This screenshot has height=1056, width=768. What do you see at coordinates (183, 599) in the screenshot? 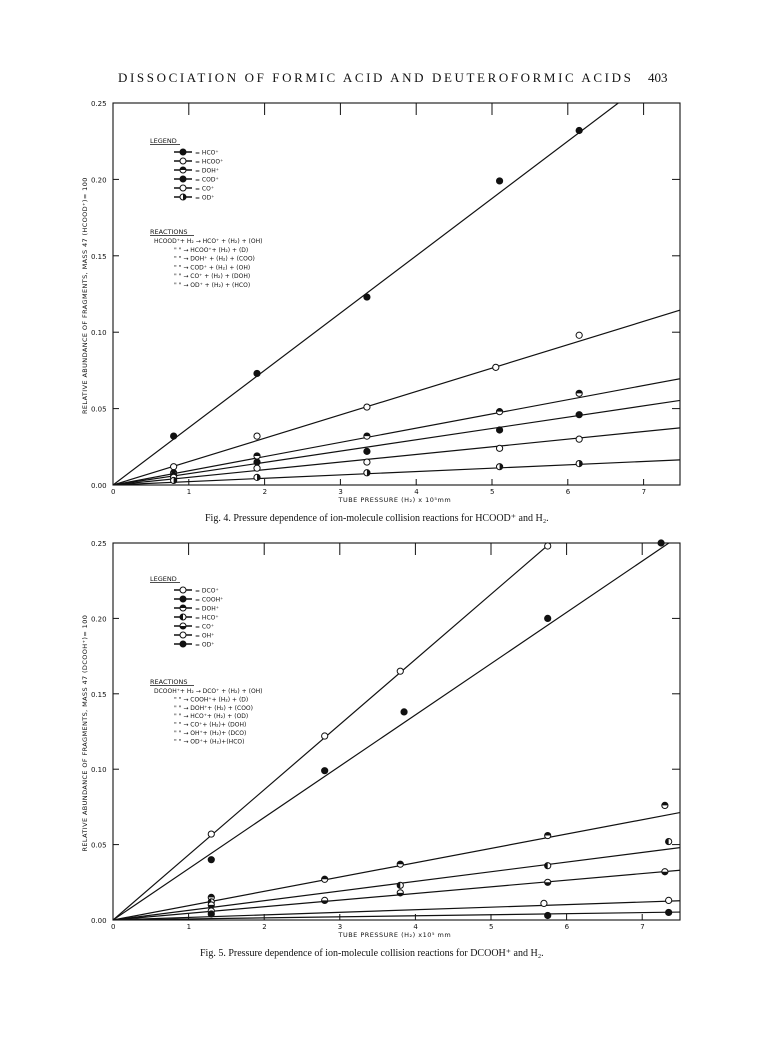
I see `f5-legend-marker-1-shape` at bounding box center [183, 599].